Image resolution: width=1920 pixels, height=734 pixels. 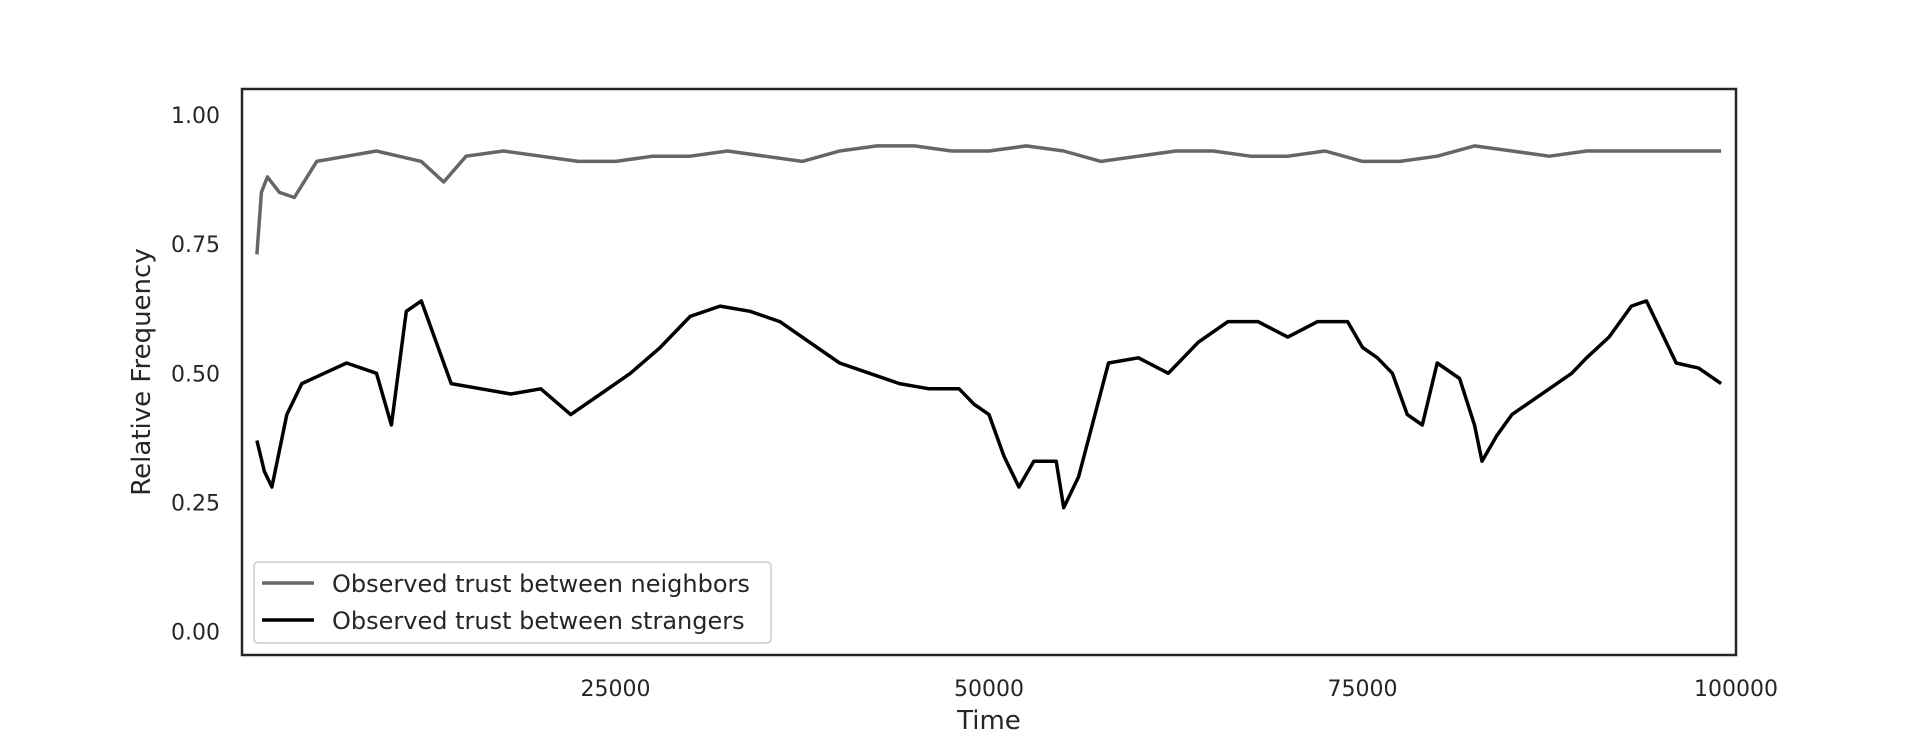 What do you see at coordinates (142, 371) in the screenshot?
I see `y-axis-title: Relative Frequency` at bounding box center [142, 371].